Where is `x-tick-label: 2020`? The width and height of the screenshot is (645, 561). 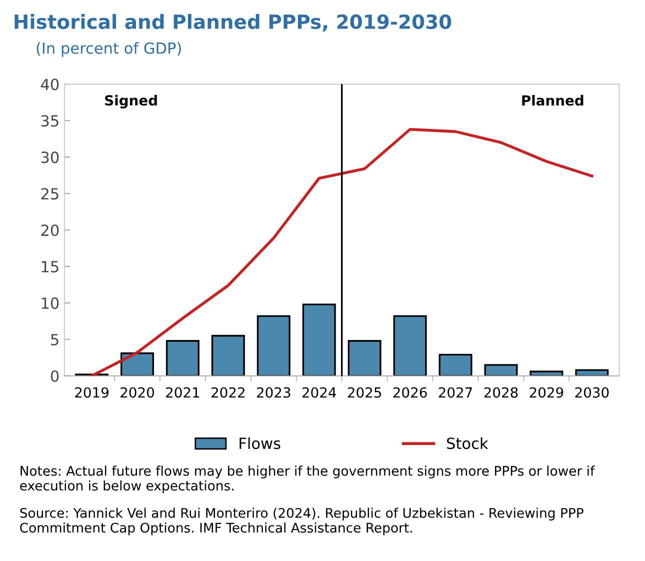
x-tick-label: 2020 is located at coordinates (137, 392).